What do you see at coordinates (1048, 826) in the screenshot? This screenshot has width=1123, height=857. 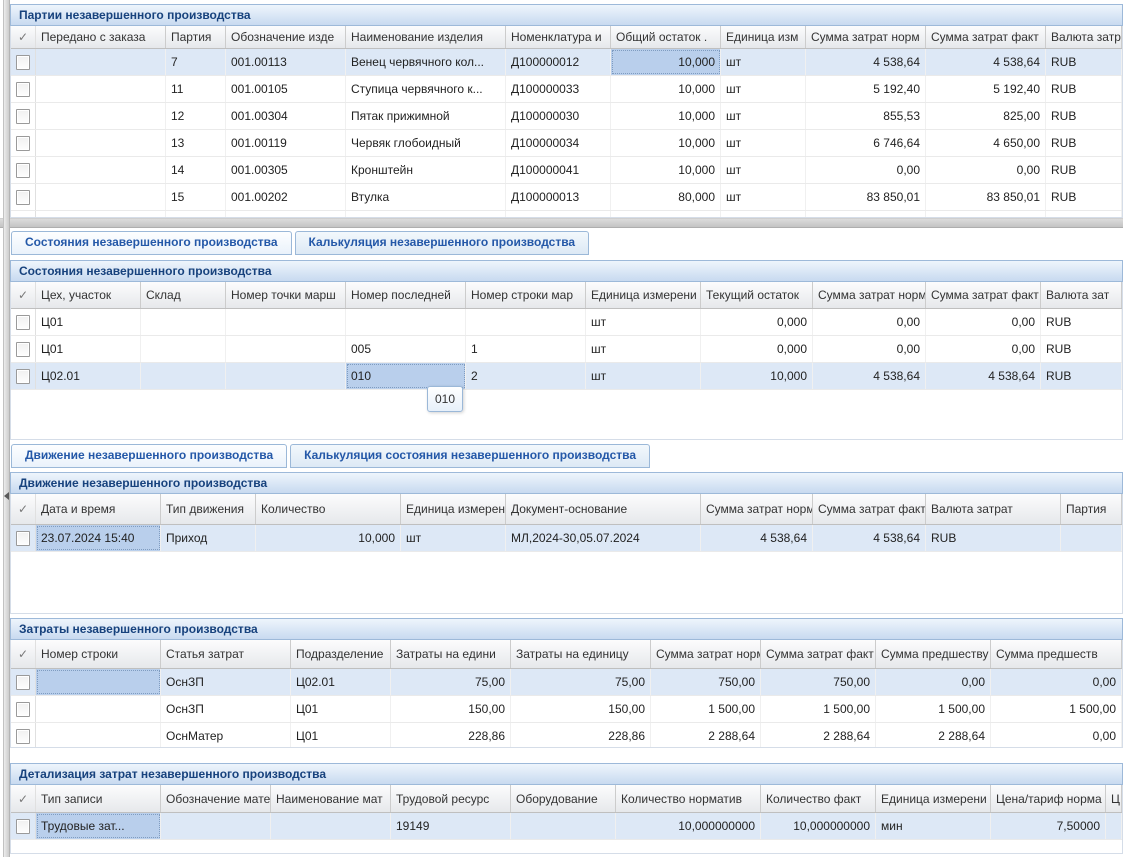 I see `grid-cell: 7,50000` at bounding box center [1048, 826].